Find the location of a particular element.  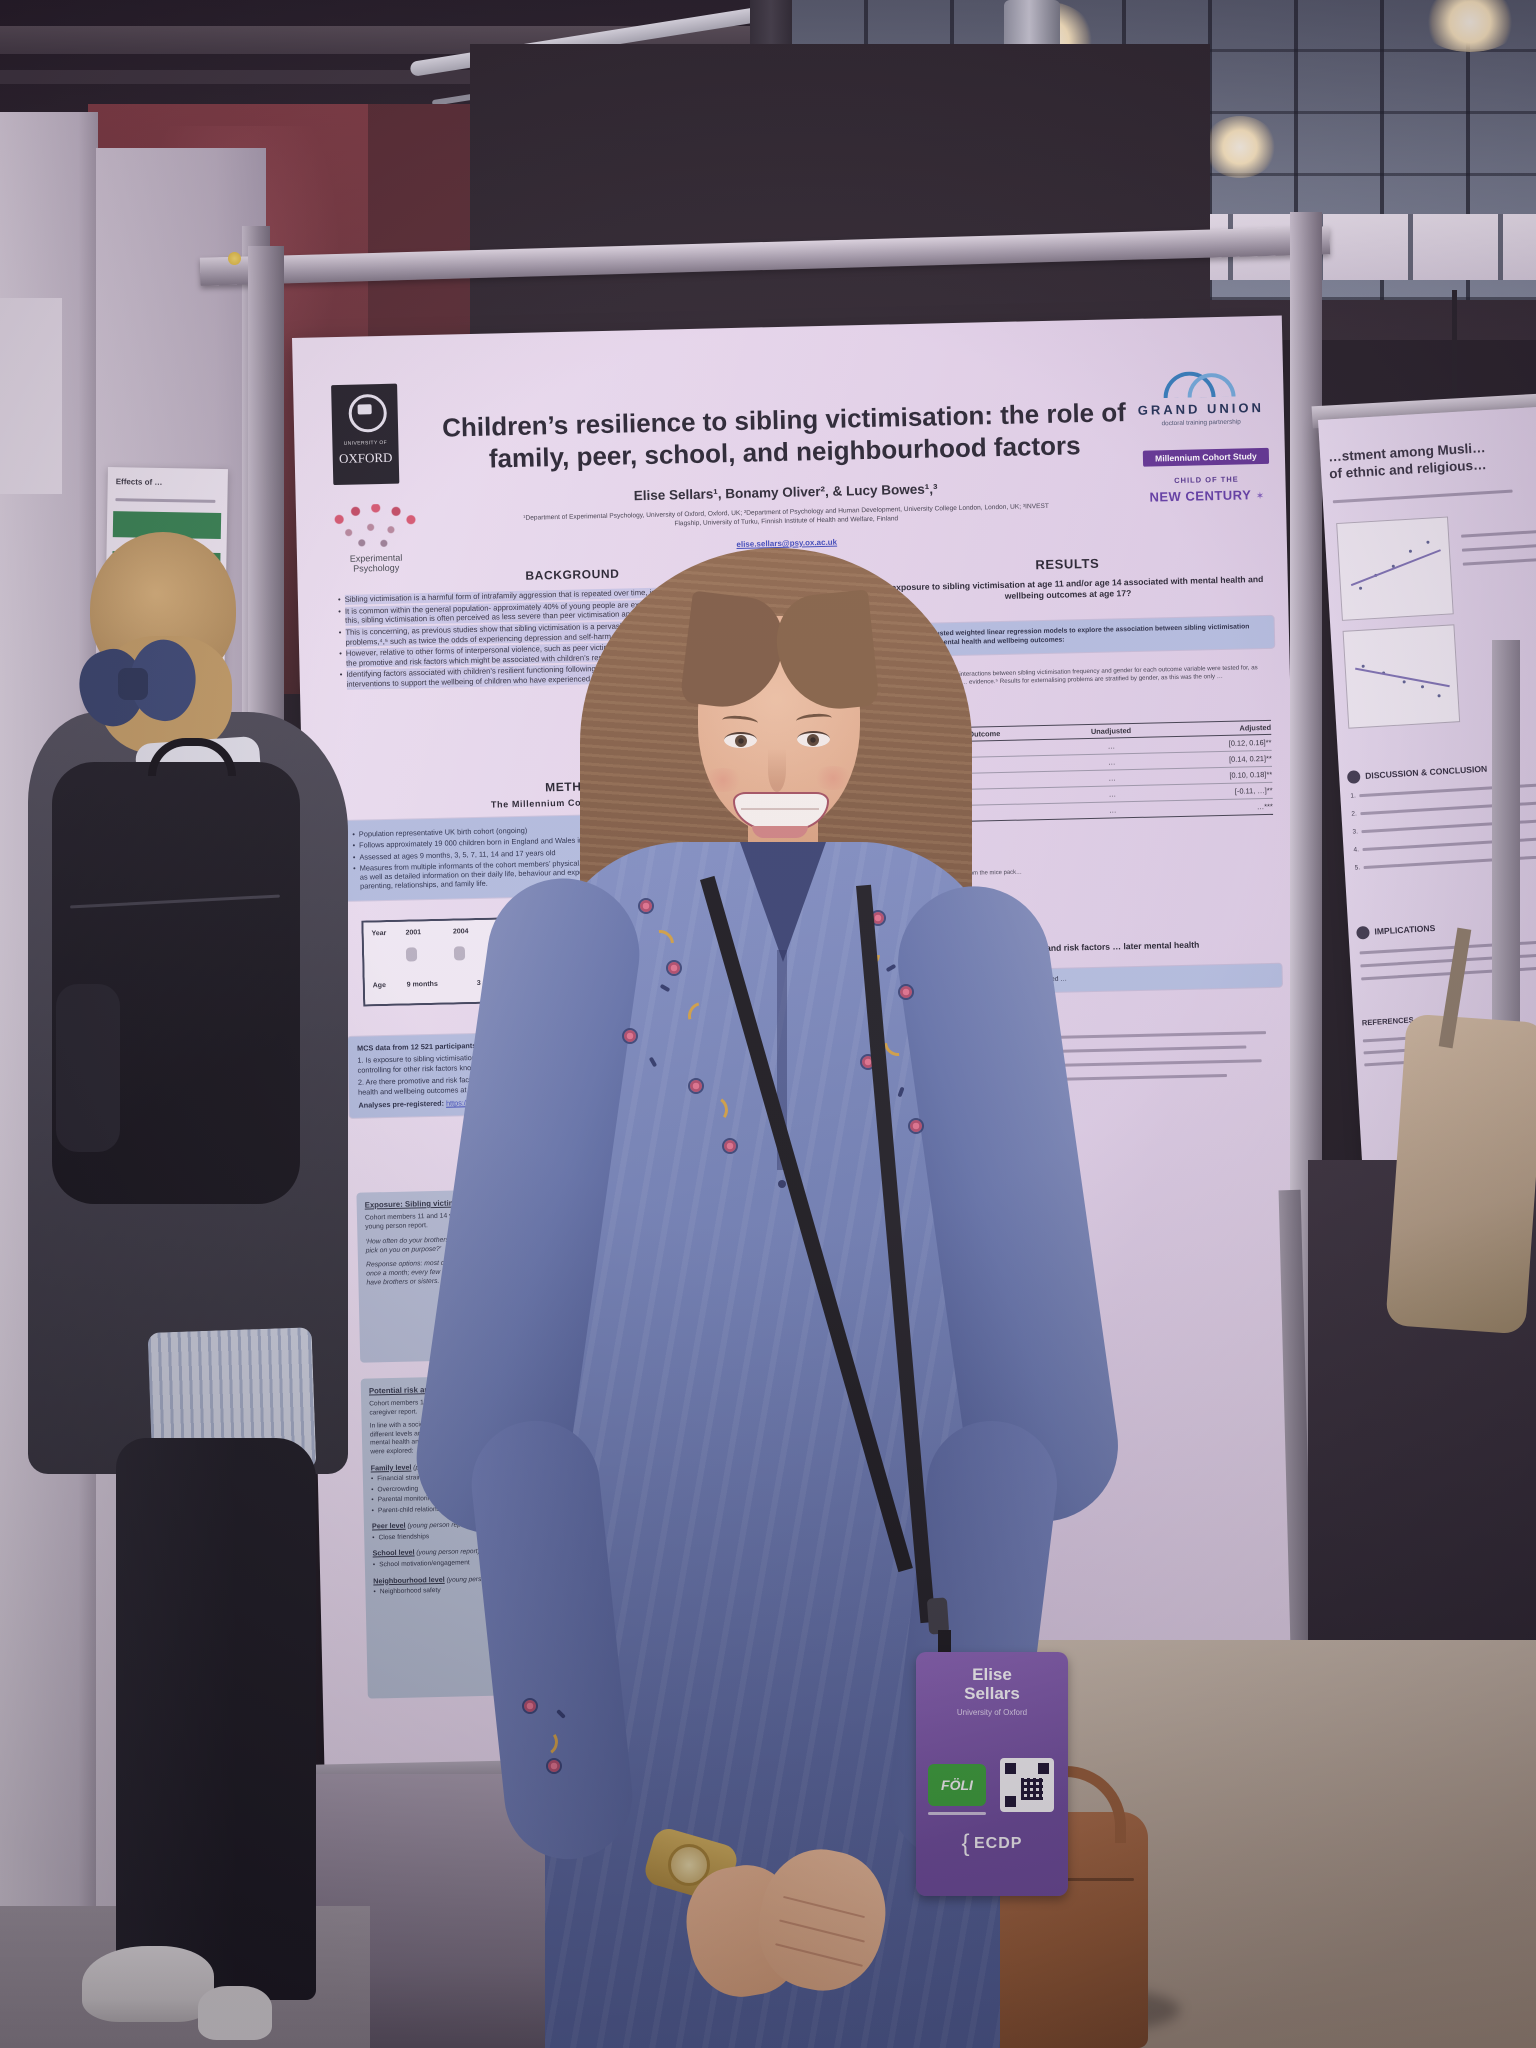

timeline-year: 2004 is located at coordinates (460, 932).